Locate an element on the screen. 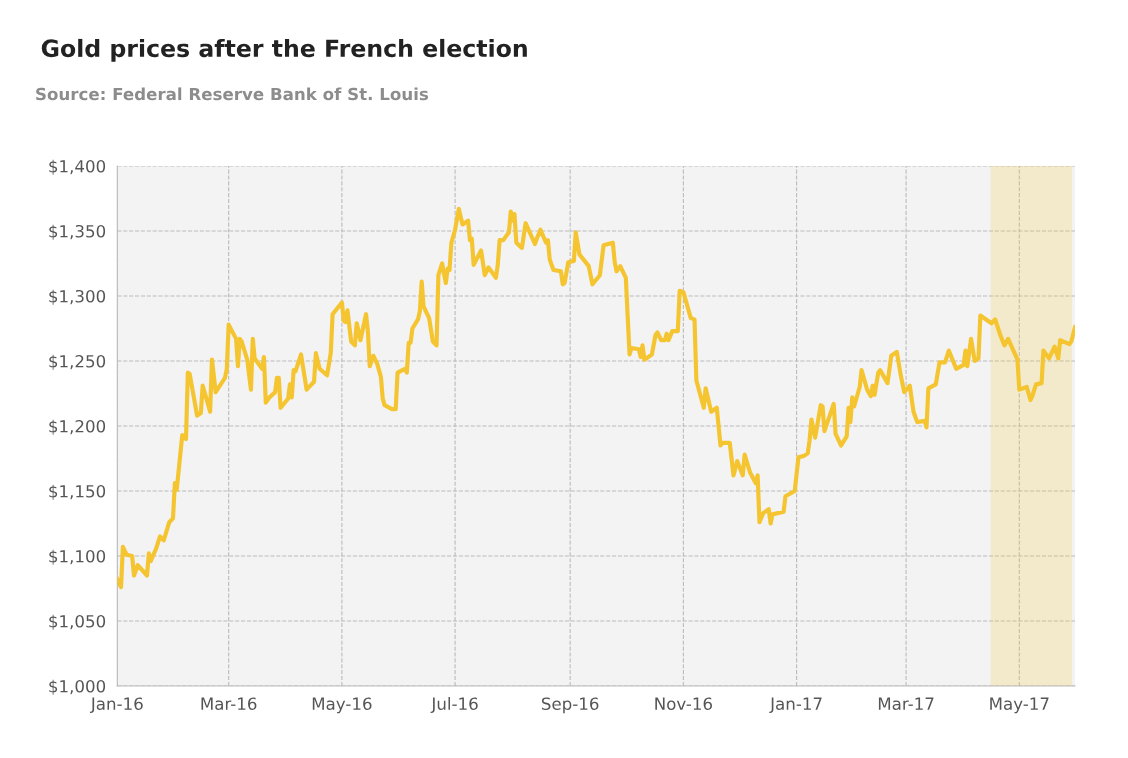  y-tick-label: $1,250 is located at coordinates (77, 362).